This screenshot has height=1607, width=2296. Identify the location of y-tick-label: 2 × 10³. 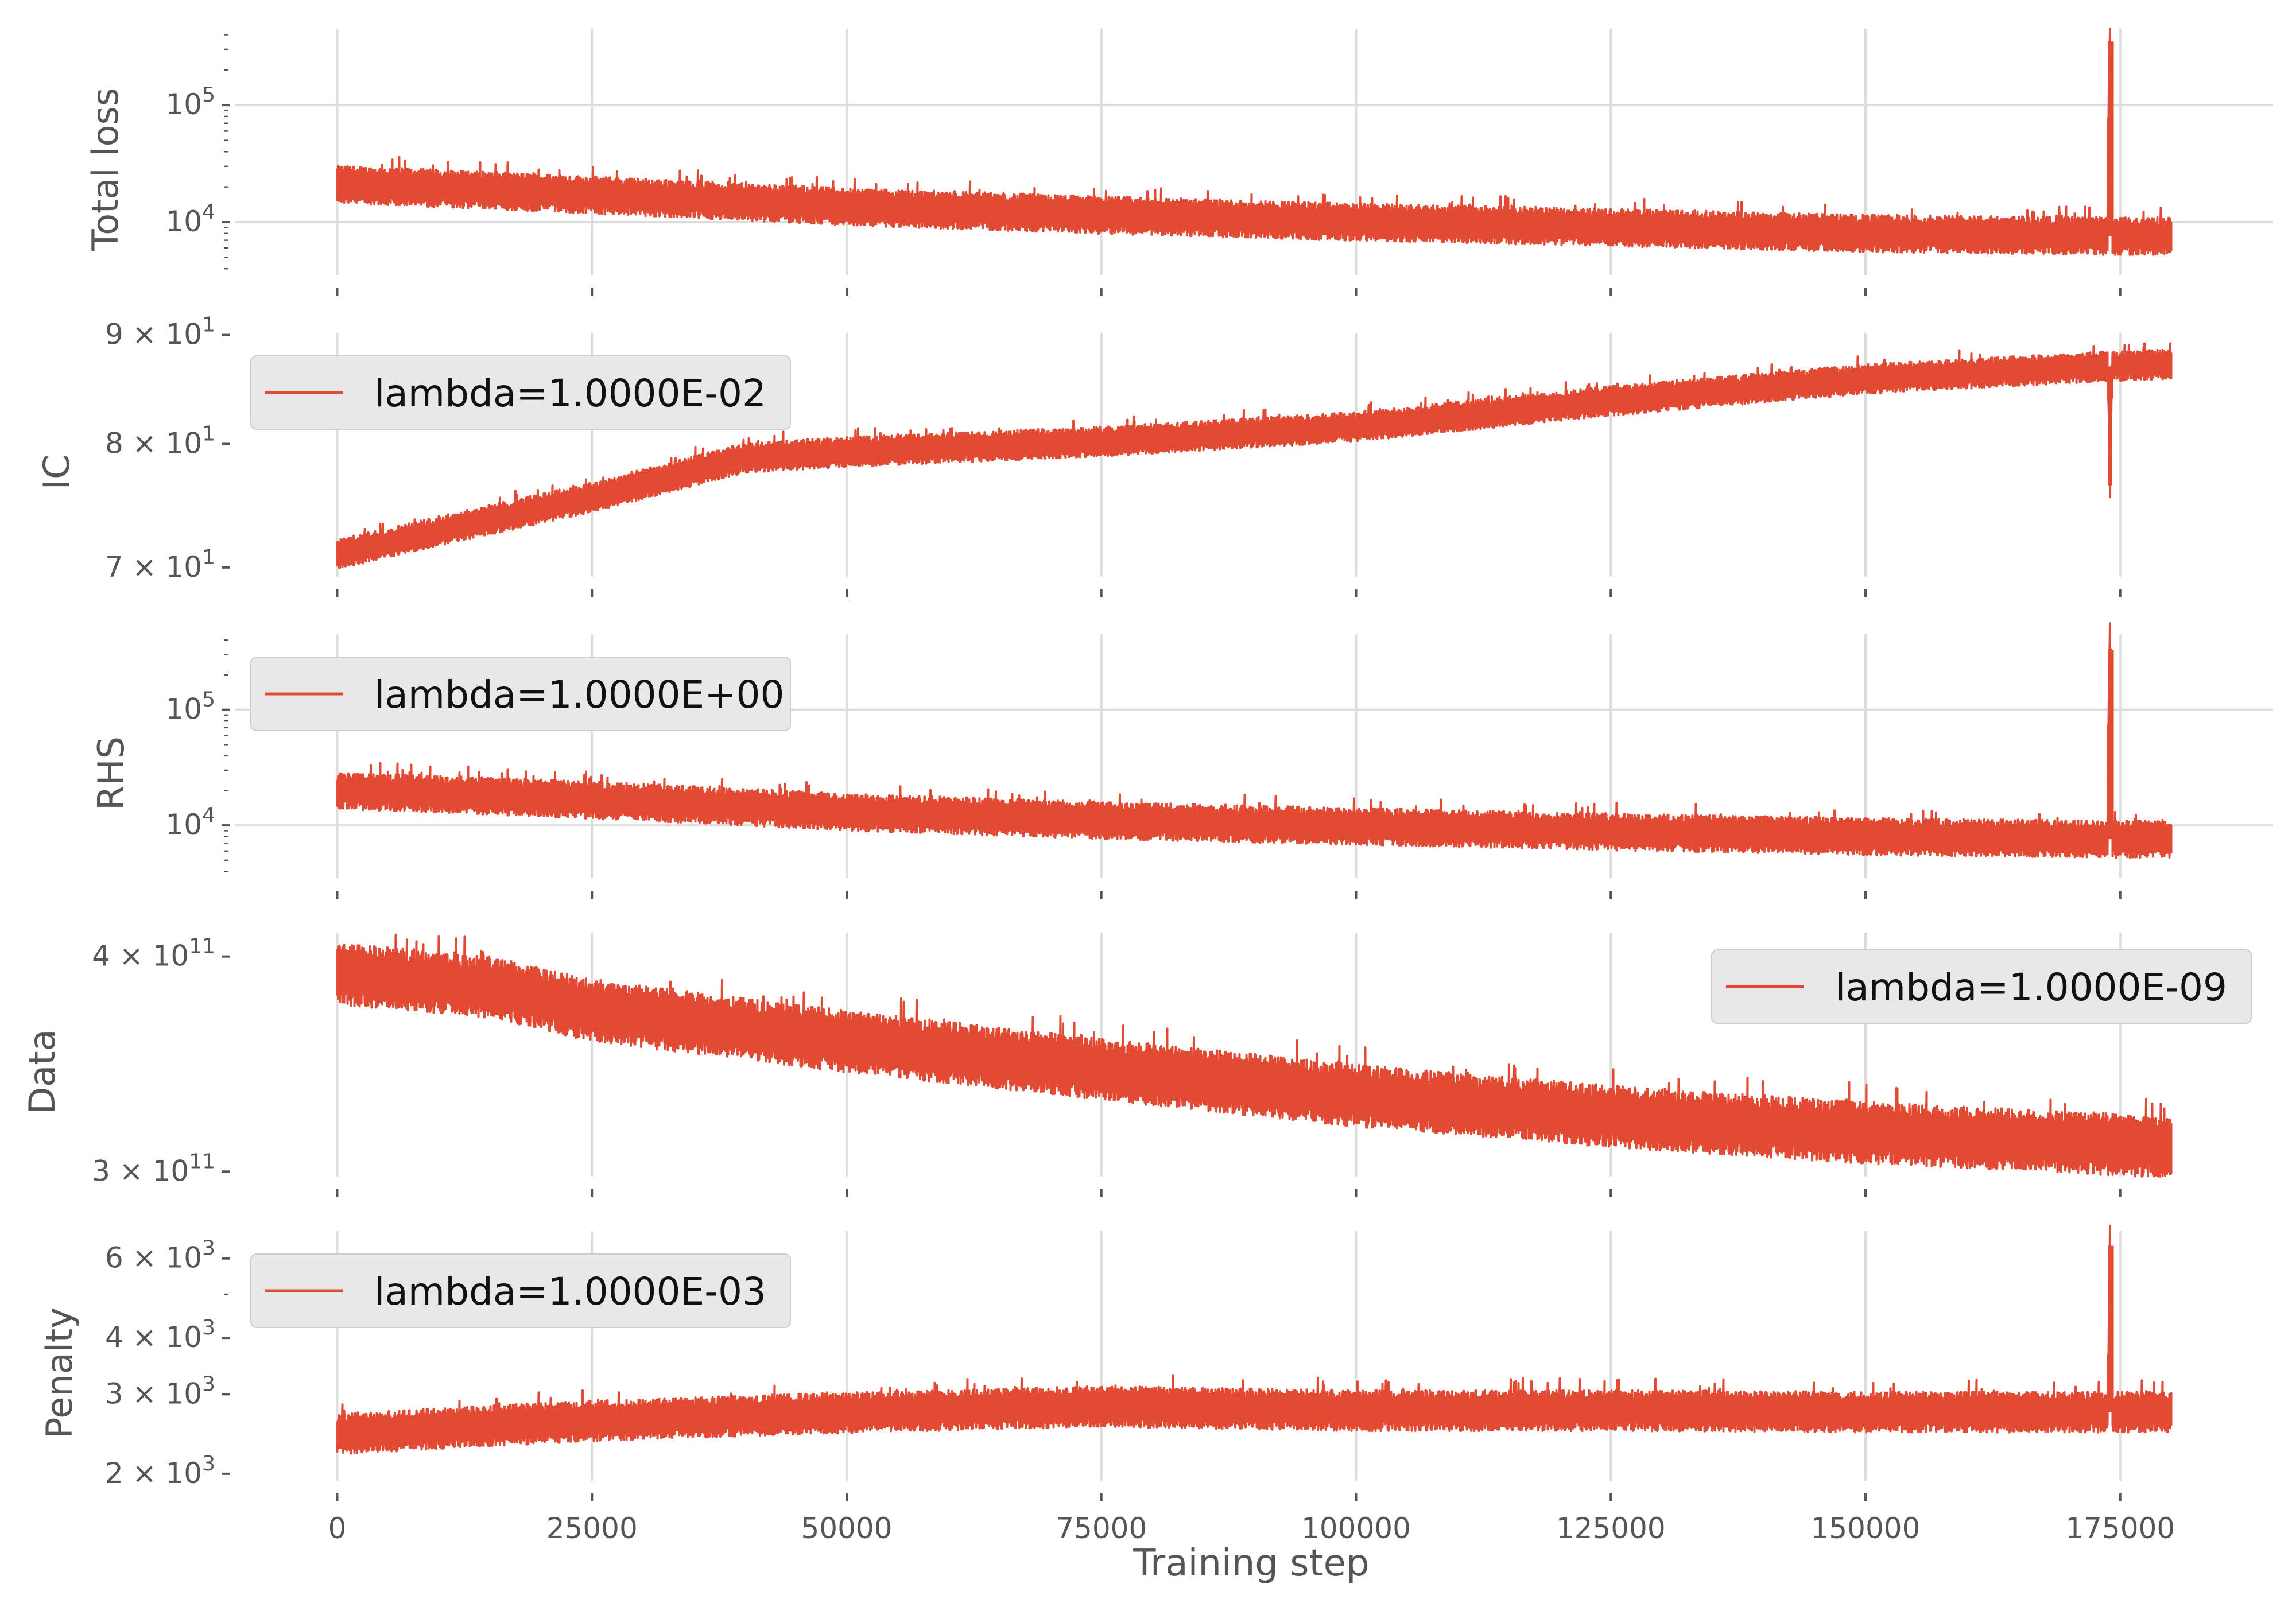
(160, 1471).